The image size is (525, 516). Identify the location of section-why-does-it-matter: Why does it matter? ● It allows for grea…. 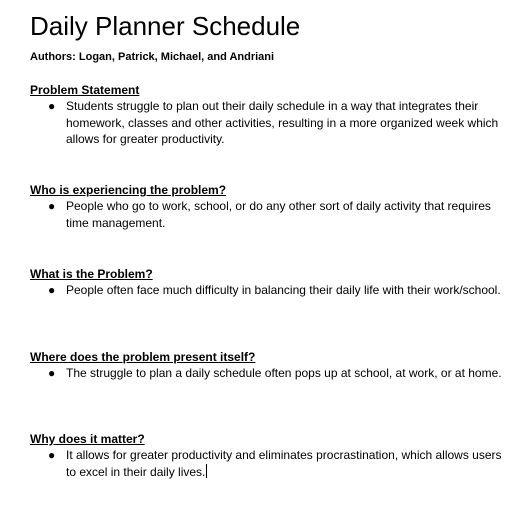
(270, 455).